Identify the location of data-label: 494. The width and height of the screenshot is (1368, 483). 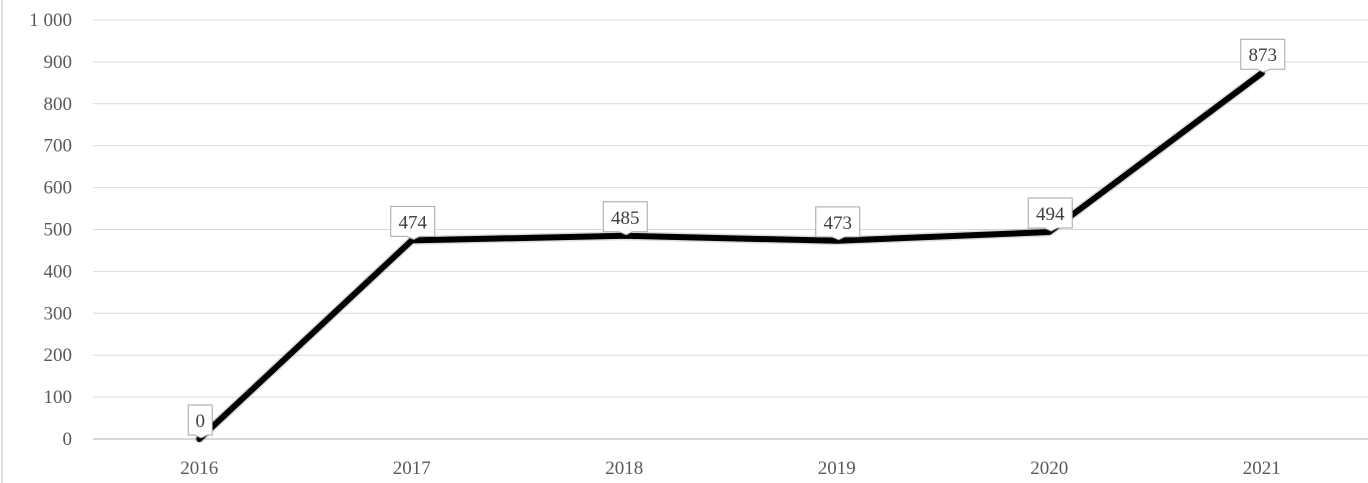
(1050, 214).